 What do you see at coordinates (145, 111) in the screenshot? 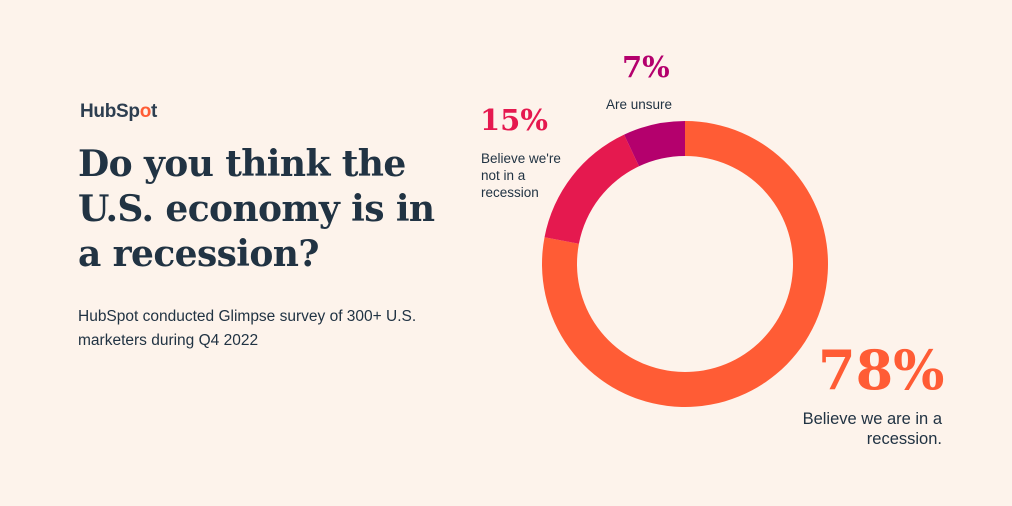
I see `sprocket-icon: o` at bounding box center [145, 111].